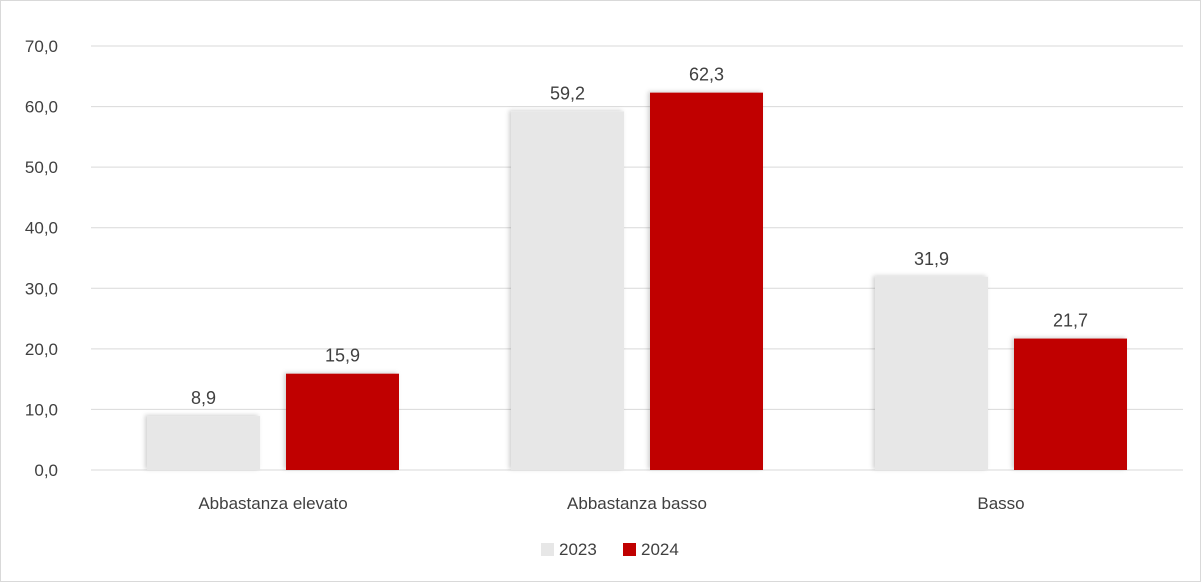 The width and height of the screenshot is (1201, 583). Describe the element at coordinates (41, 107) in the screenshot. I see `y-tick-label-6: 60,0` at that location.